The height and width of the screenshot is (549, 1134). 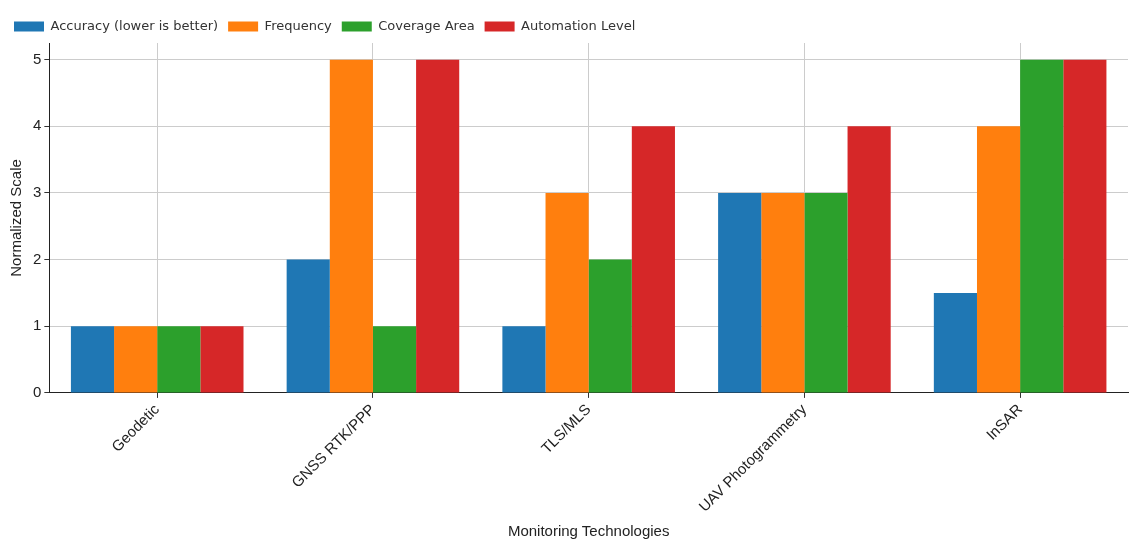 I want to click on x-axis-title: Monitoring Technologies, so click(x=588, y=531).